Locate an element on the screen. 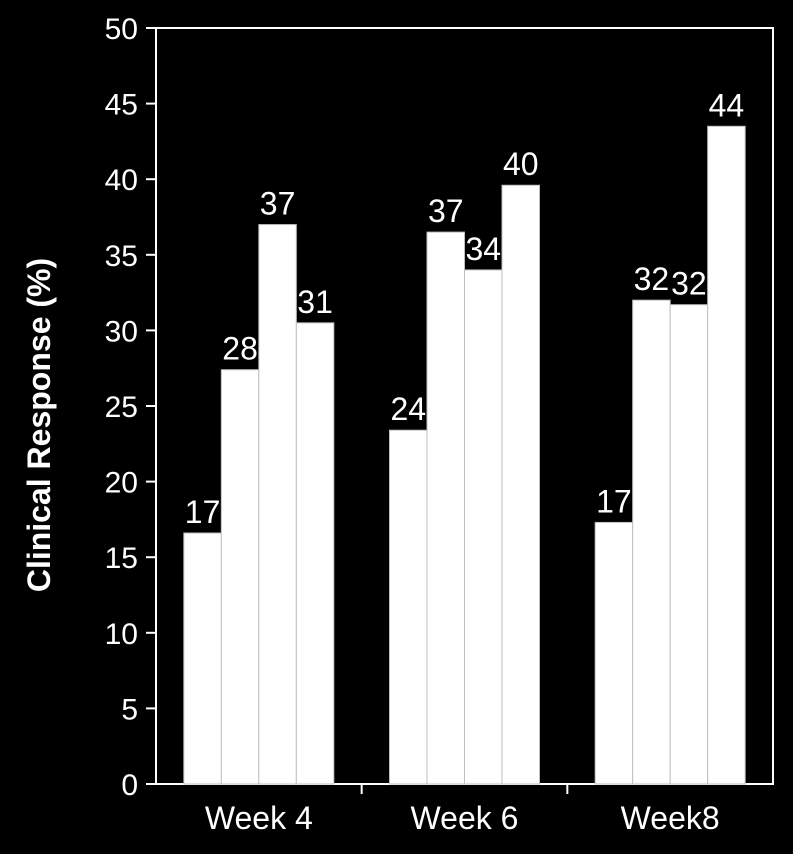 The image size is (793, 854). y-tick-label: 15 is located at coordinates (121, 558).